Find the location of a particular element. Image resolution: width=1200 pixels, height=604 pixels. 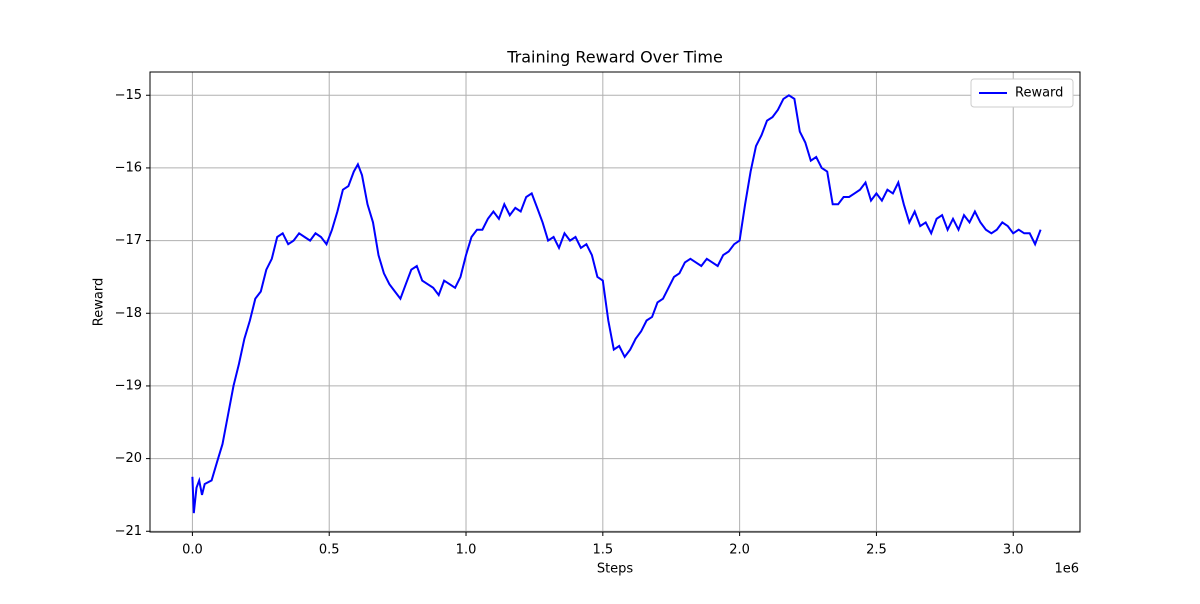

y-tick-label: −20 is located at coordinates (128, 458).